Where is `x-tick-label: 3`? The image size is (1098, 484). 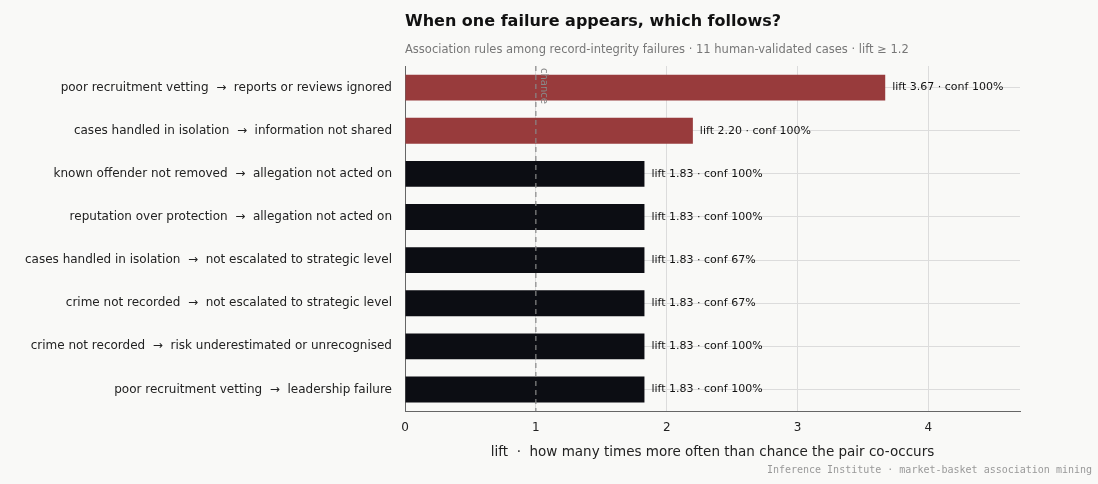 x-tick-label: 3 is located at coordinates (797, 427).